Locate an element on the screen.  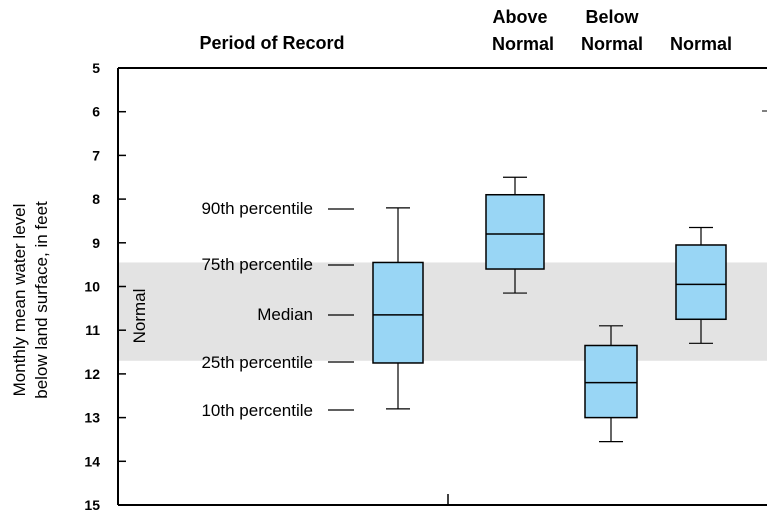
y-axis-title-line1: Monthly mean water level is located at coordinates (19, 300).